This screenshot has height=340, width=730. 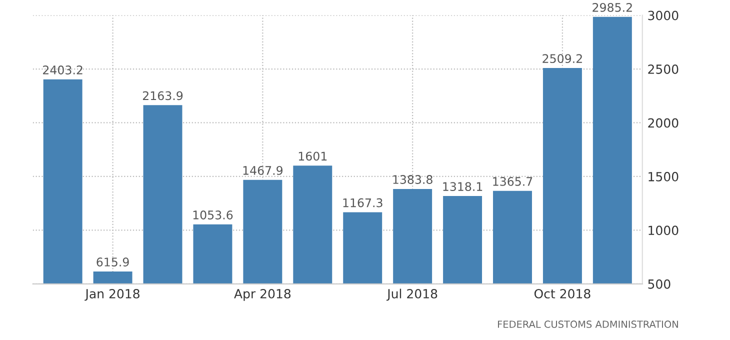 I want to click on text: FEDERAL CUSTOMS ADMINISTRATION, so click(x=588, y=324).